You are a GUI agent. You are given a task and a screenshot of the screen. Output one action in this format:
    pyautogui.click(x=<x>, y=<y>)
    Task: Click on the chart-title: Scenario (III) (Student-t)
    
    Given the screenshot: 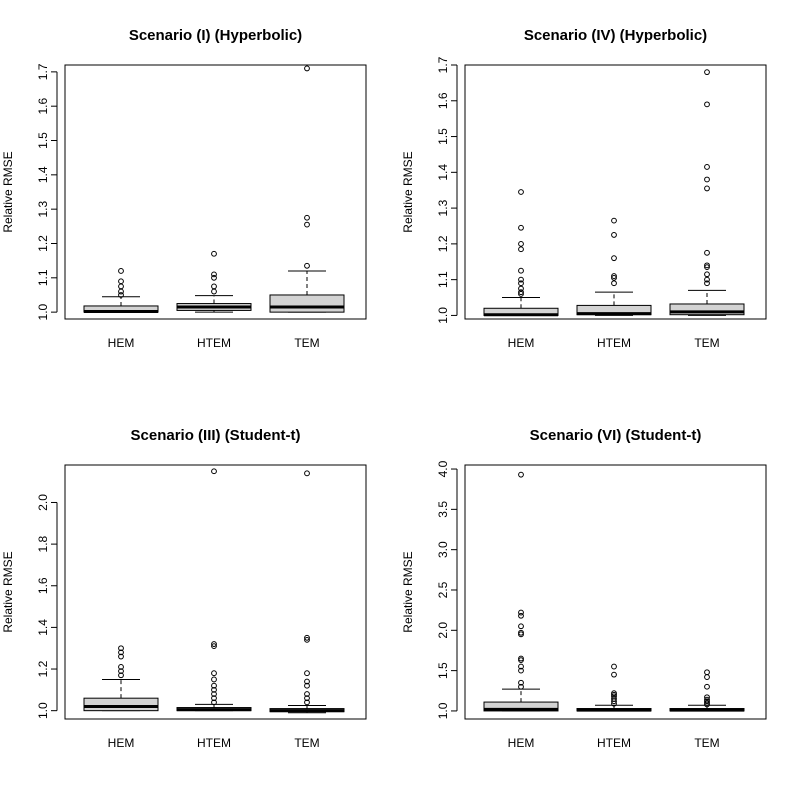 What is the action you would take?
    pyautogui.click(x=216, y=435)
    